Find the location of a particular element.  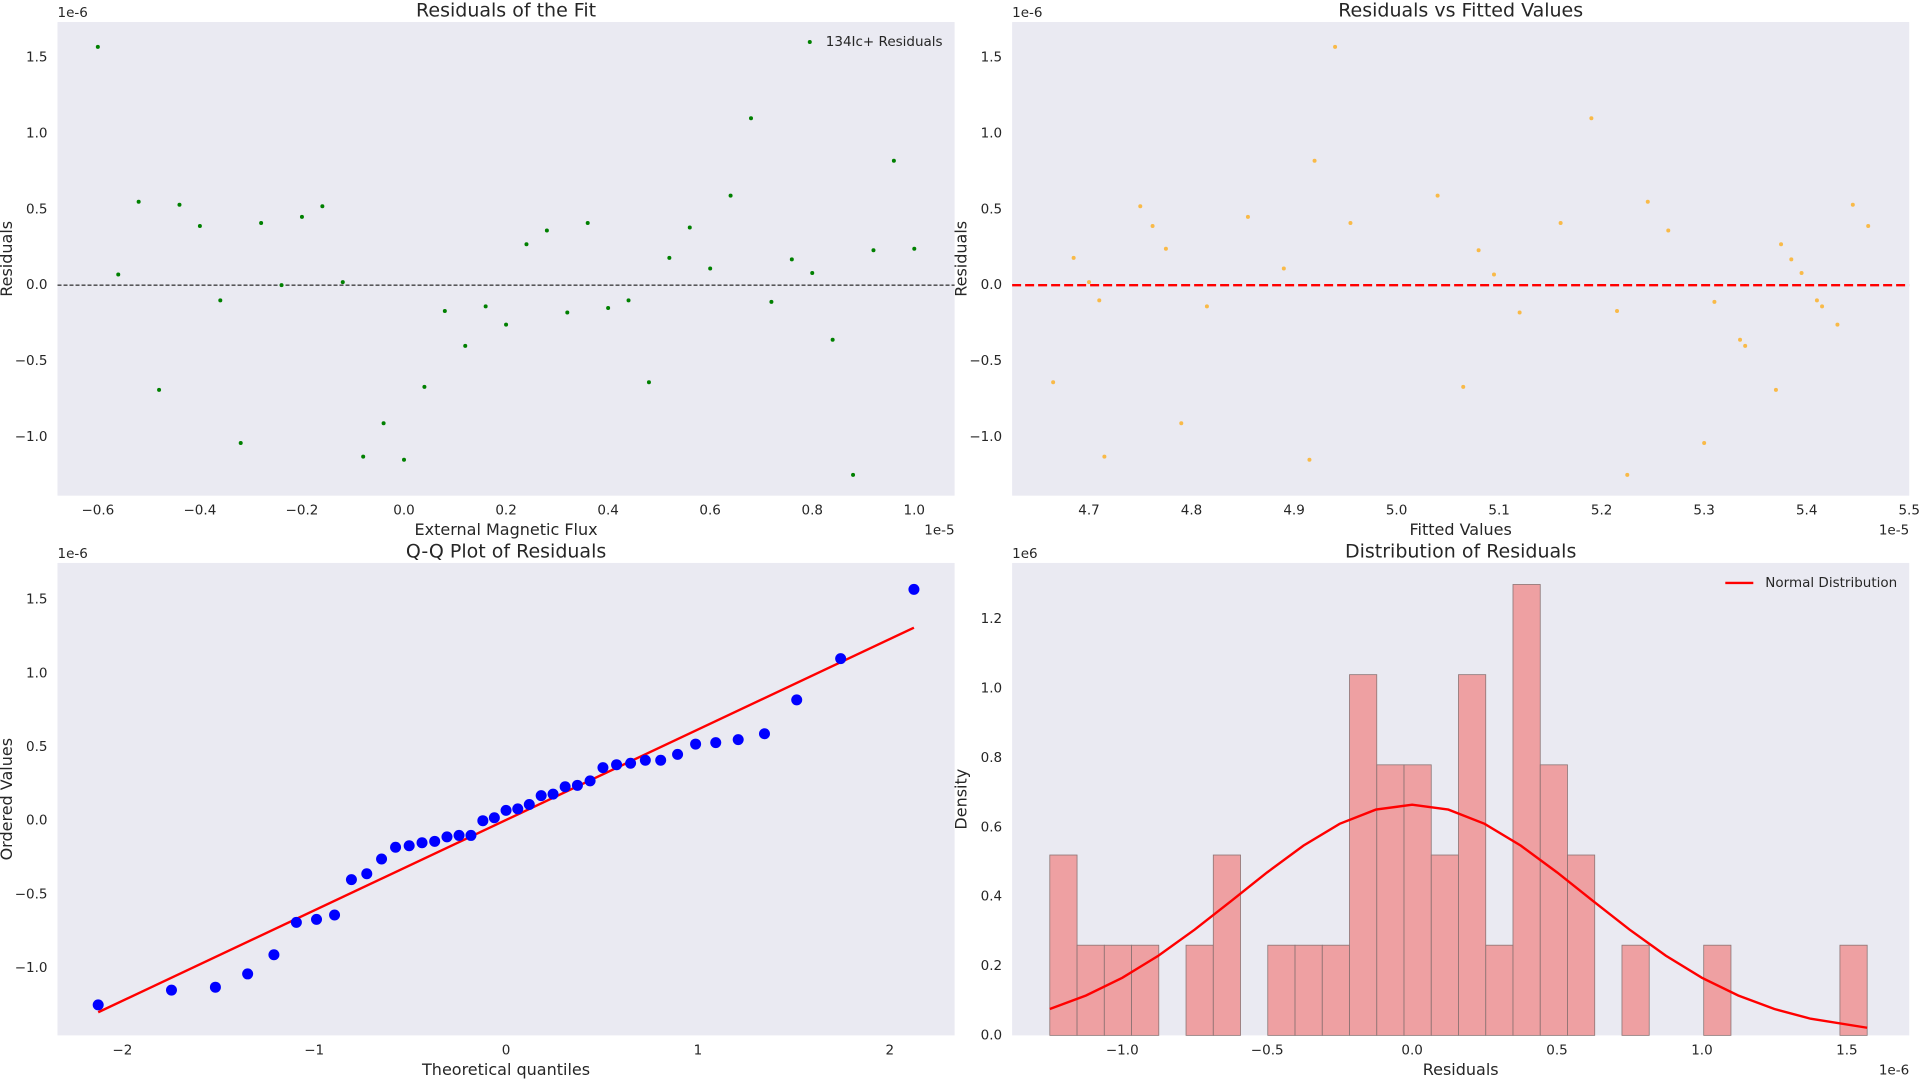

line is located at coordinates (1458, 916).